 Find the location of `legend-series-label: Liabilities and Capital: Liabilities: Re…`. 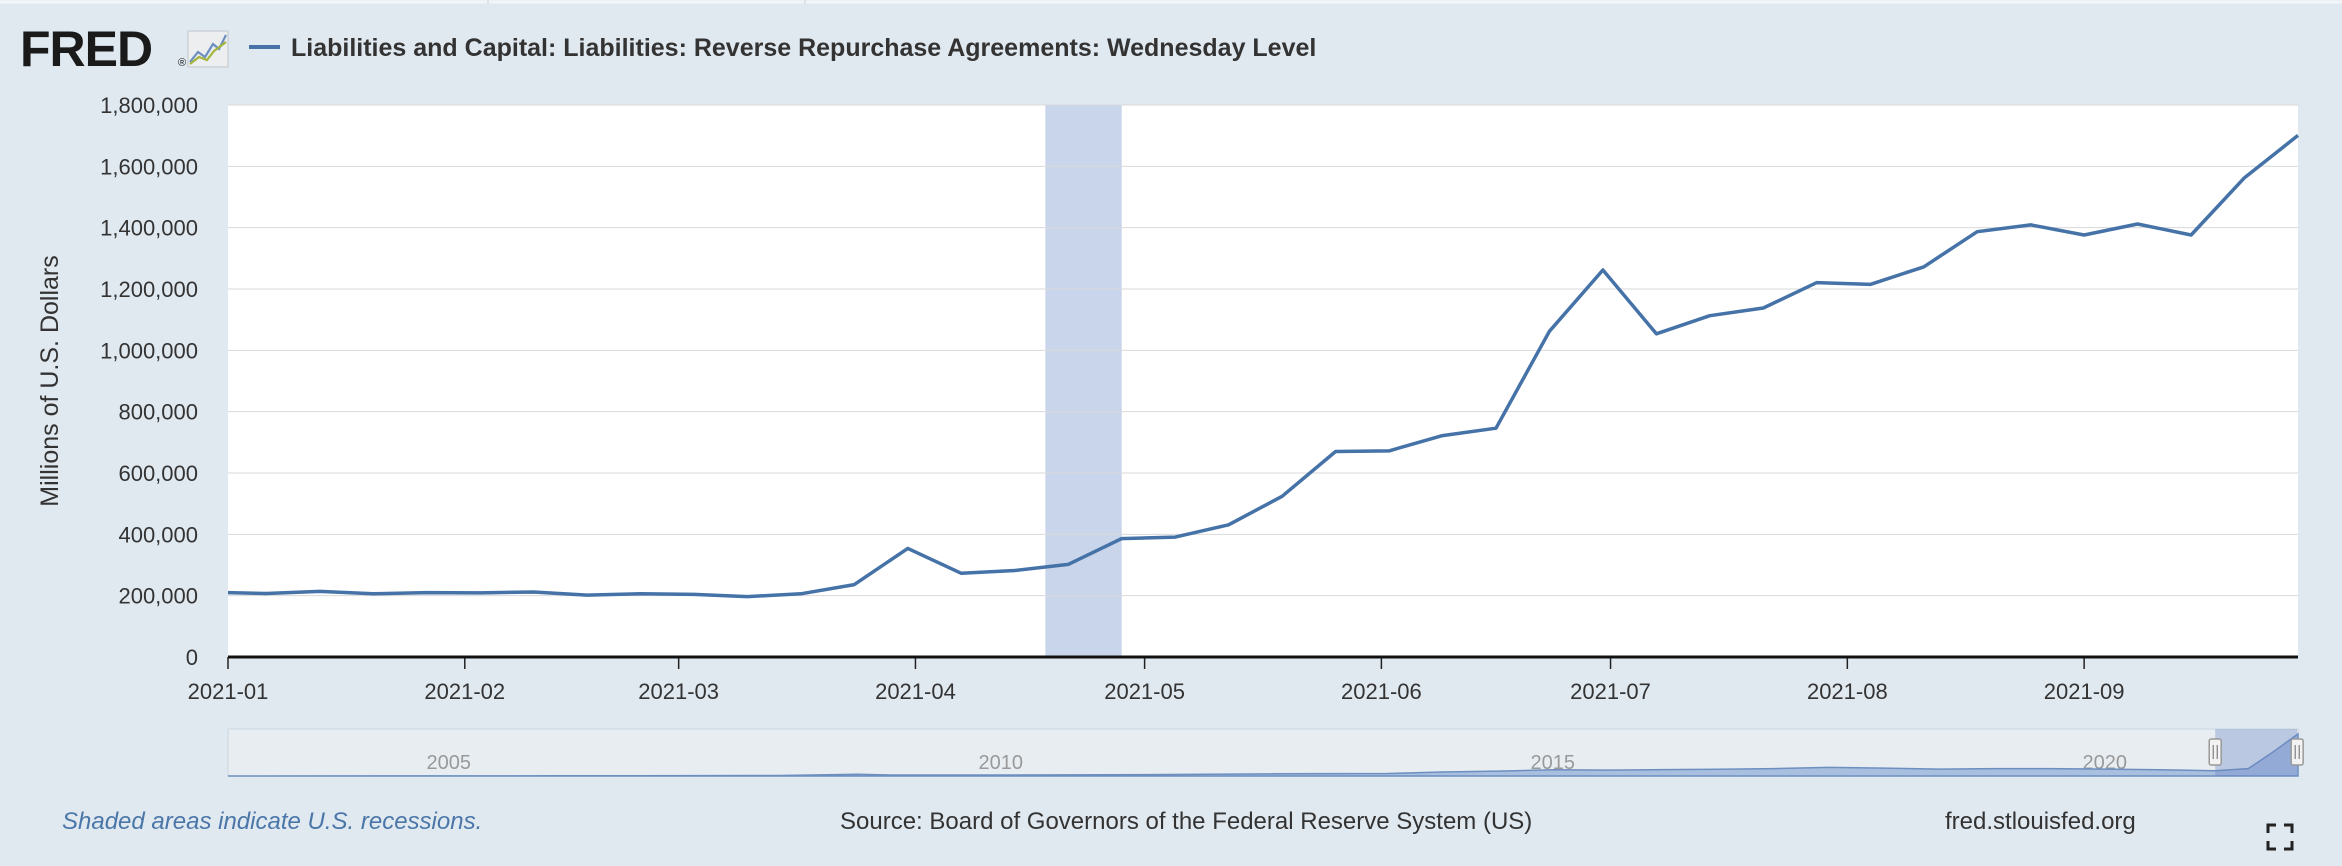

legend-series-label: Liabilities and Capital: Liabilities: Re… is located at coordinates (803, 48).